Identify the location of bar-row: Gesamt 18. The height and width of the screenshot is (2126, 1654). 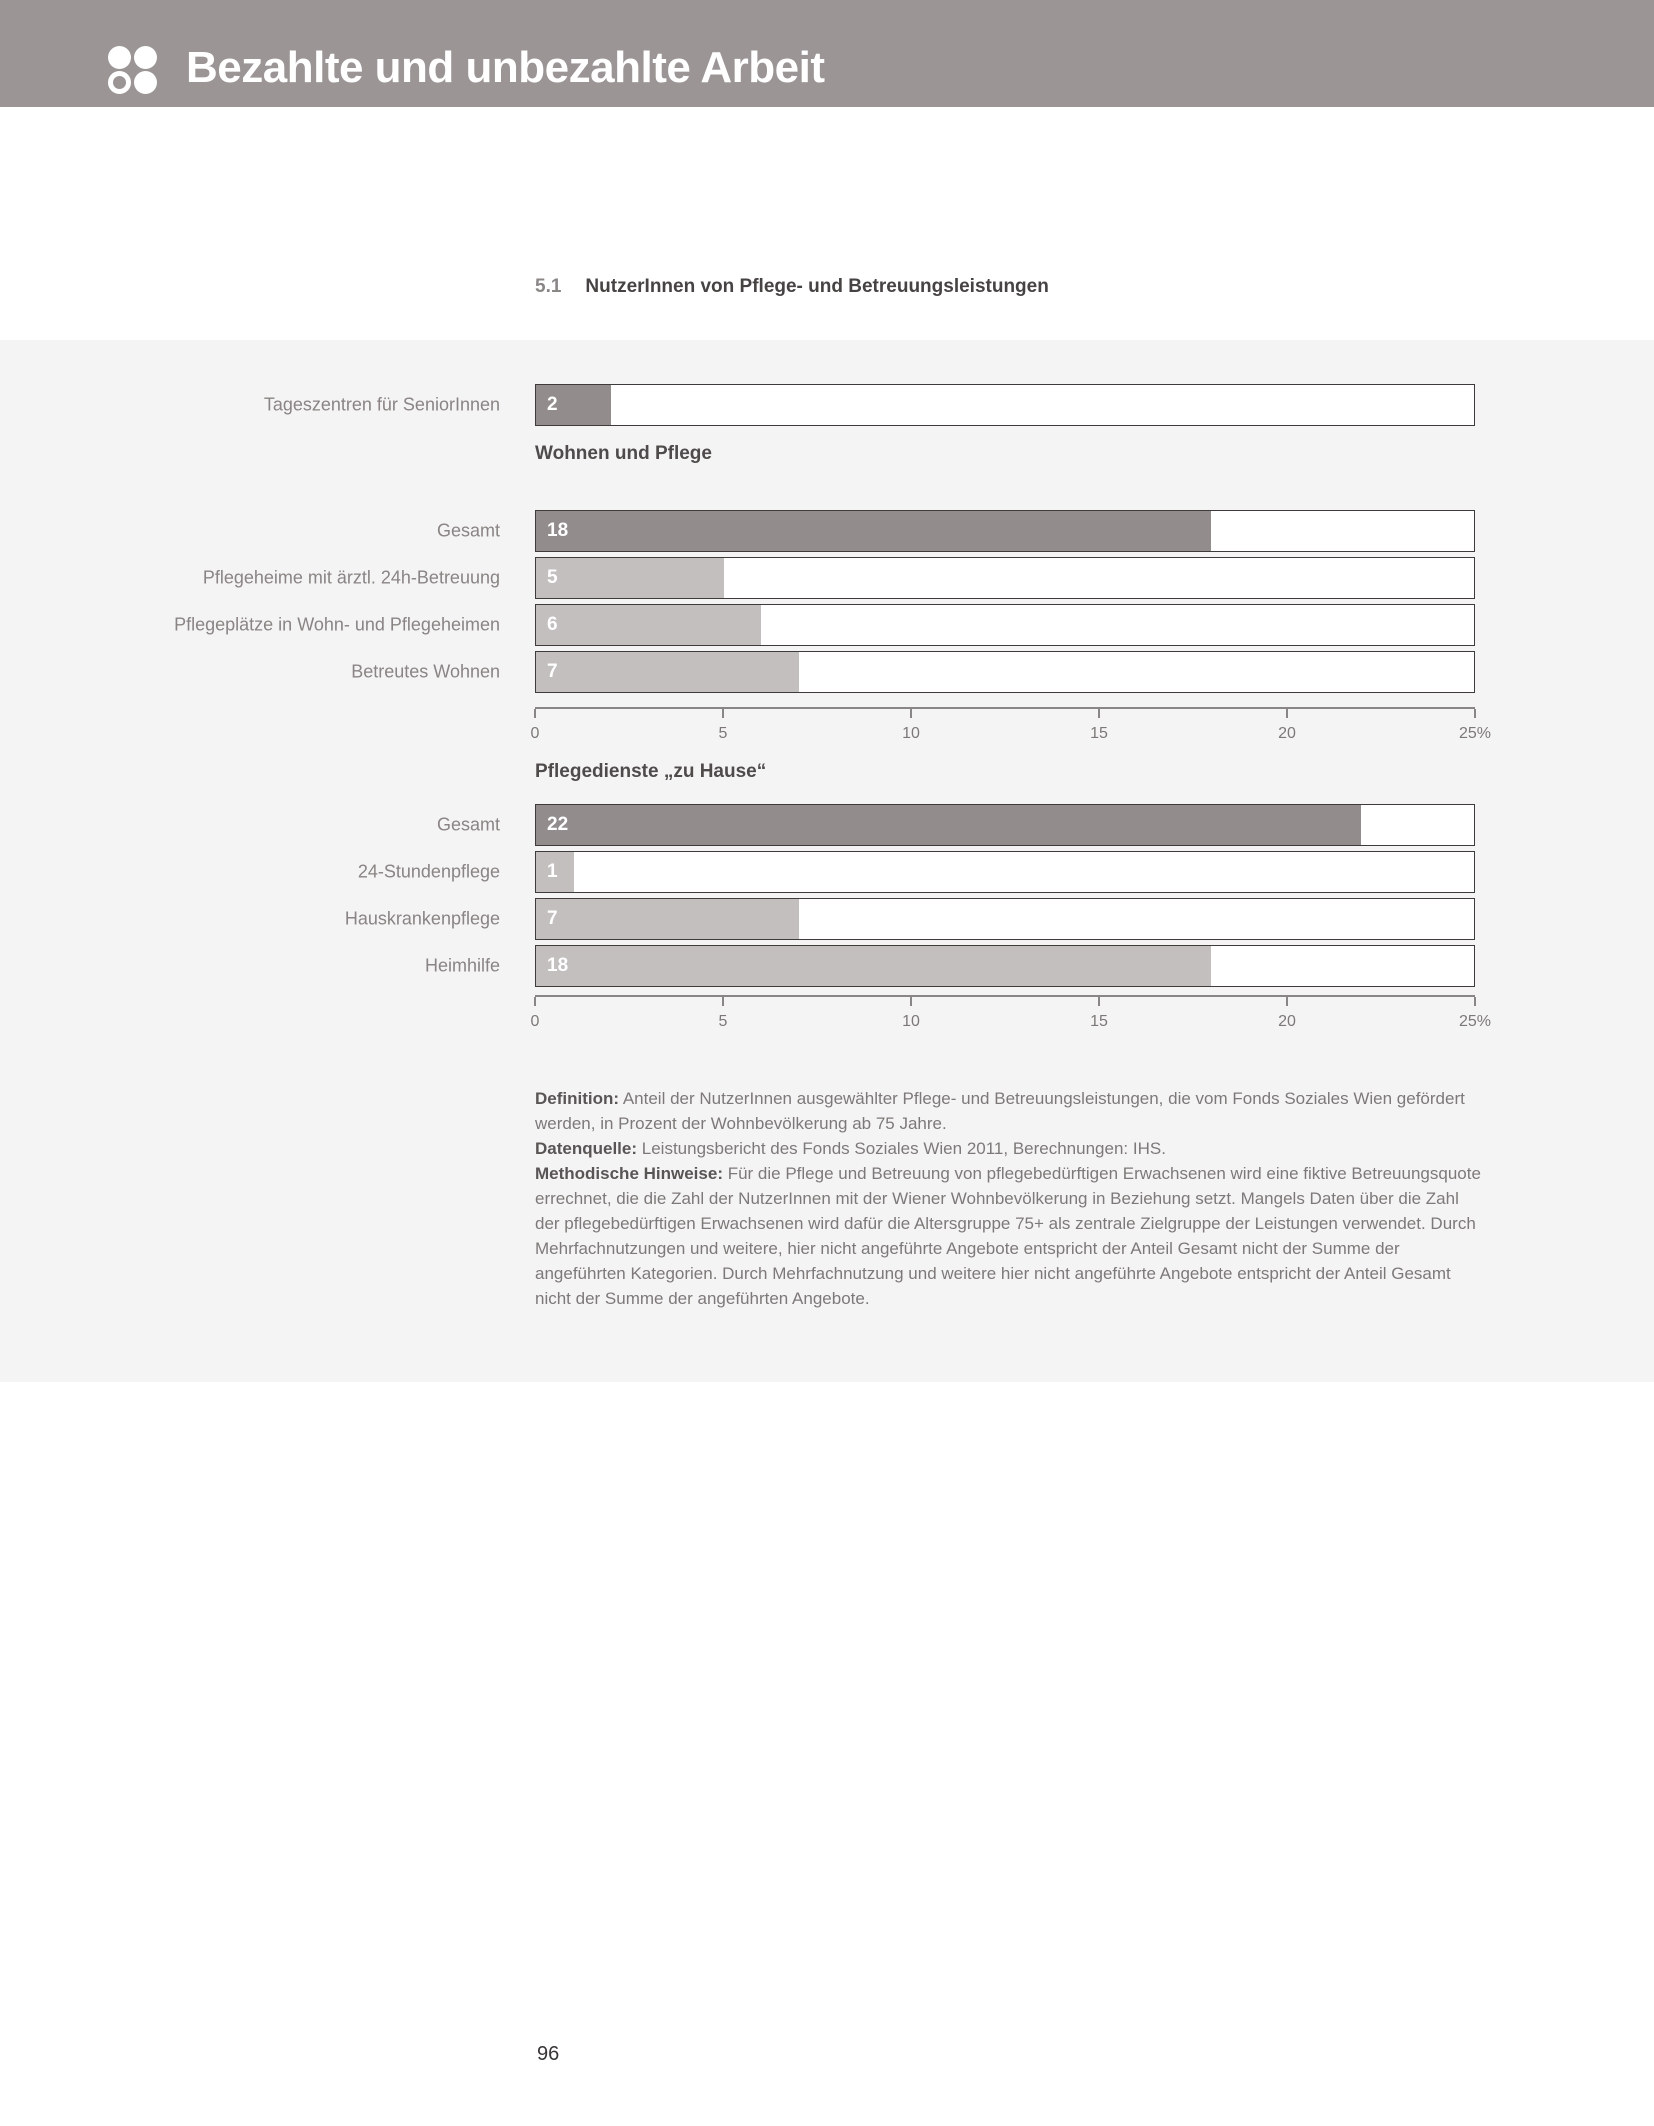
(737, 531).